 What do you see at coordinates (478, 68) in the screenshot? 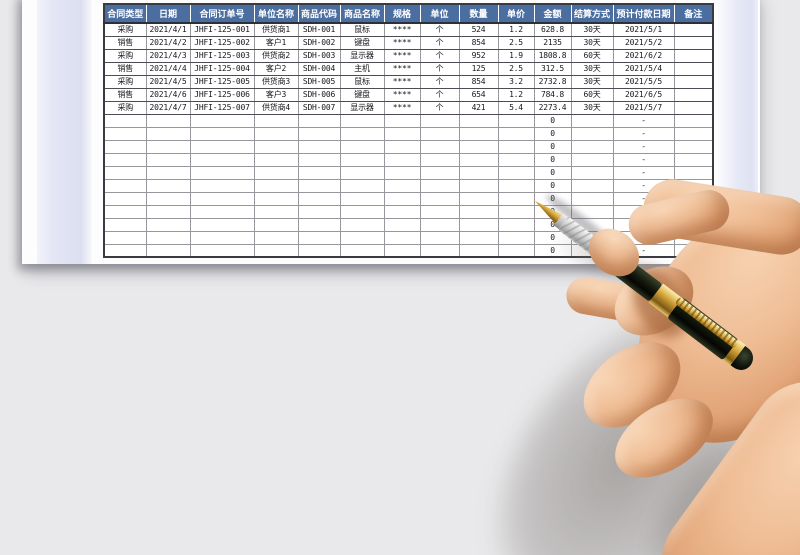
I see `table-cell: 125` at bounding box center [478, 68].